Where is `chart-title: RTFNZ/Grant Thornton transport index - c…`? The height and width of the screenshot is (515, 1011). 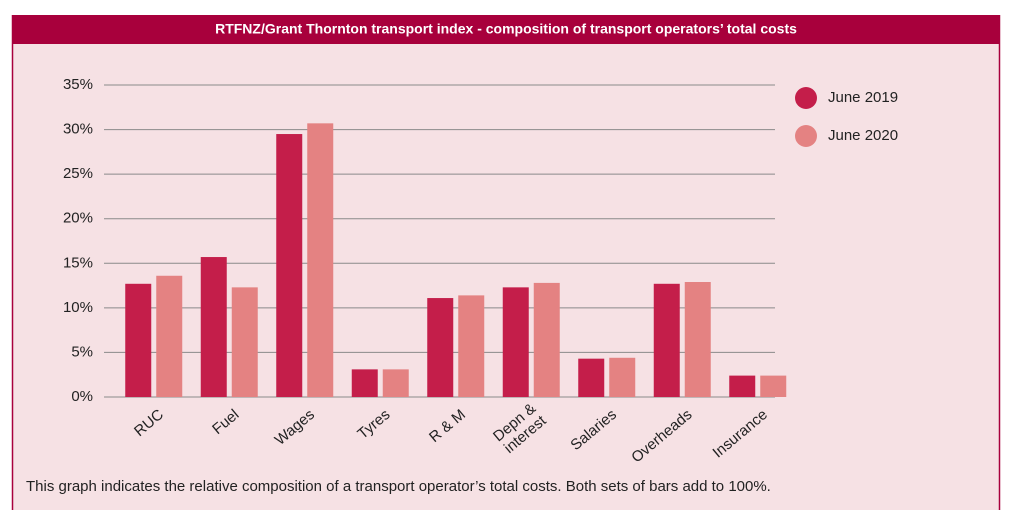 chart-title: RTFNZ/Grant Thornton transport index - c… is located at coordinates (506, 29).